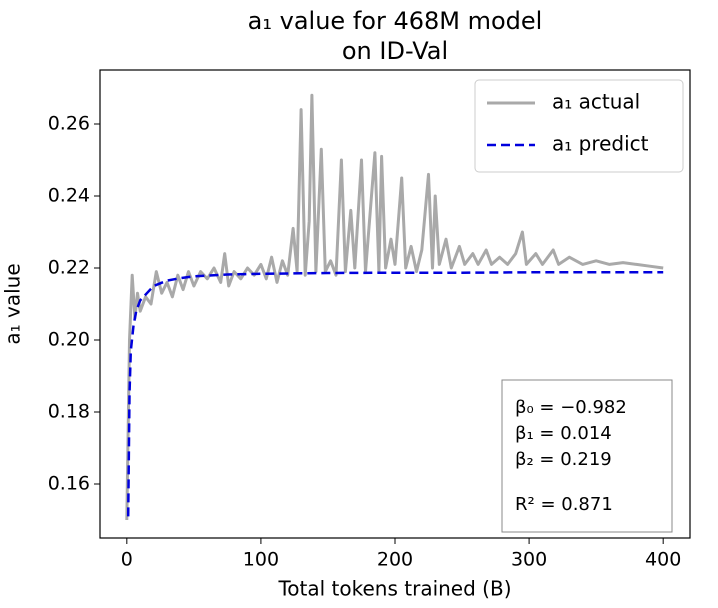 Image resolution: width=718 pixels, height=608 pixels. Describe the element at coordinates (394, 589) in the screenshot. I see `x-axis-label: Total tokens trained (B)` at that location.